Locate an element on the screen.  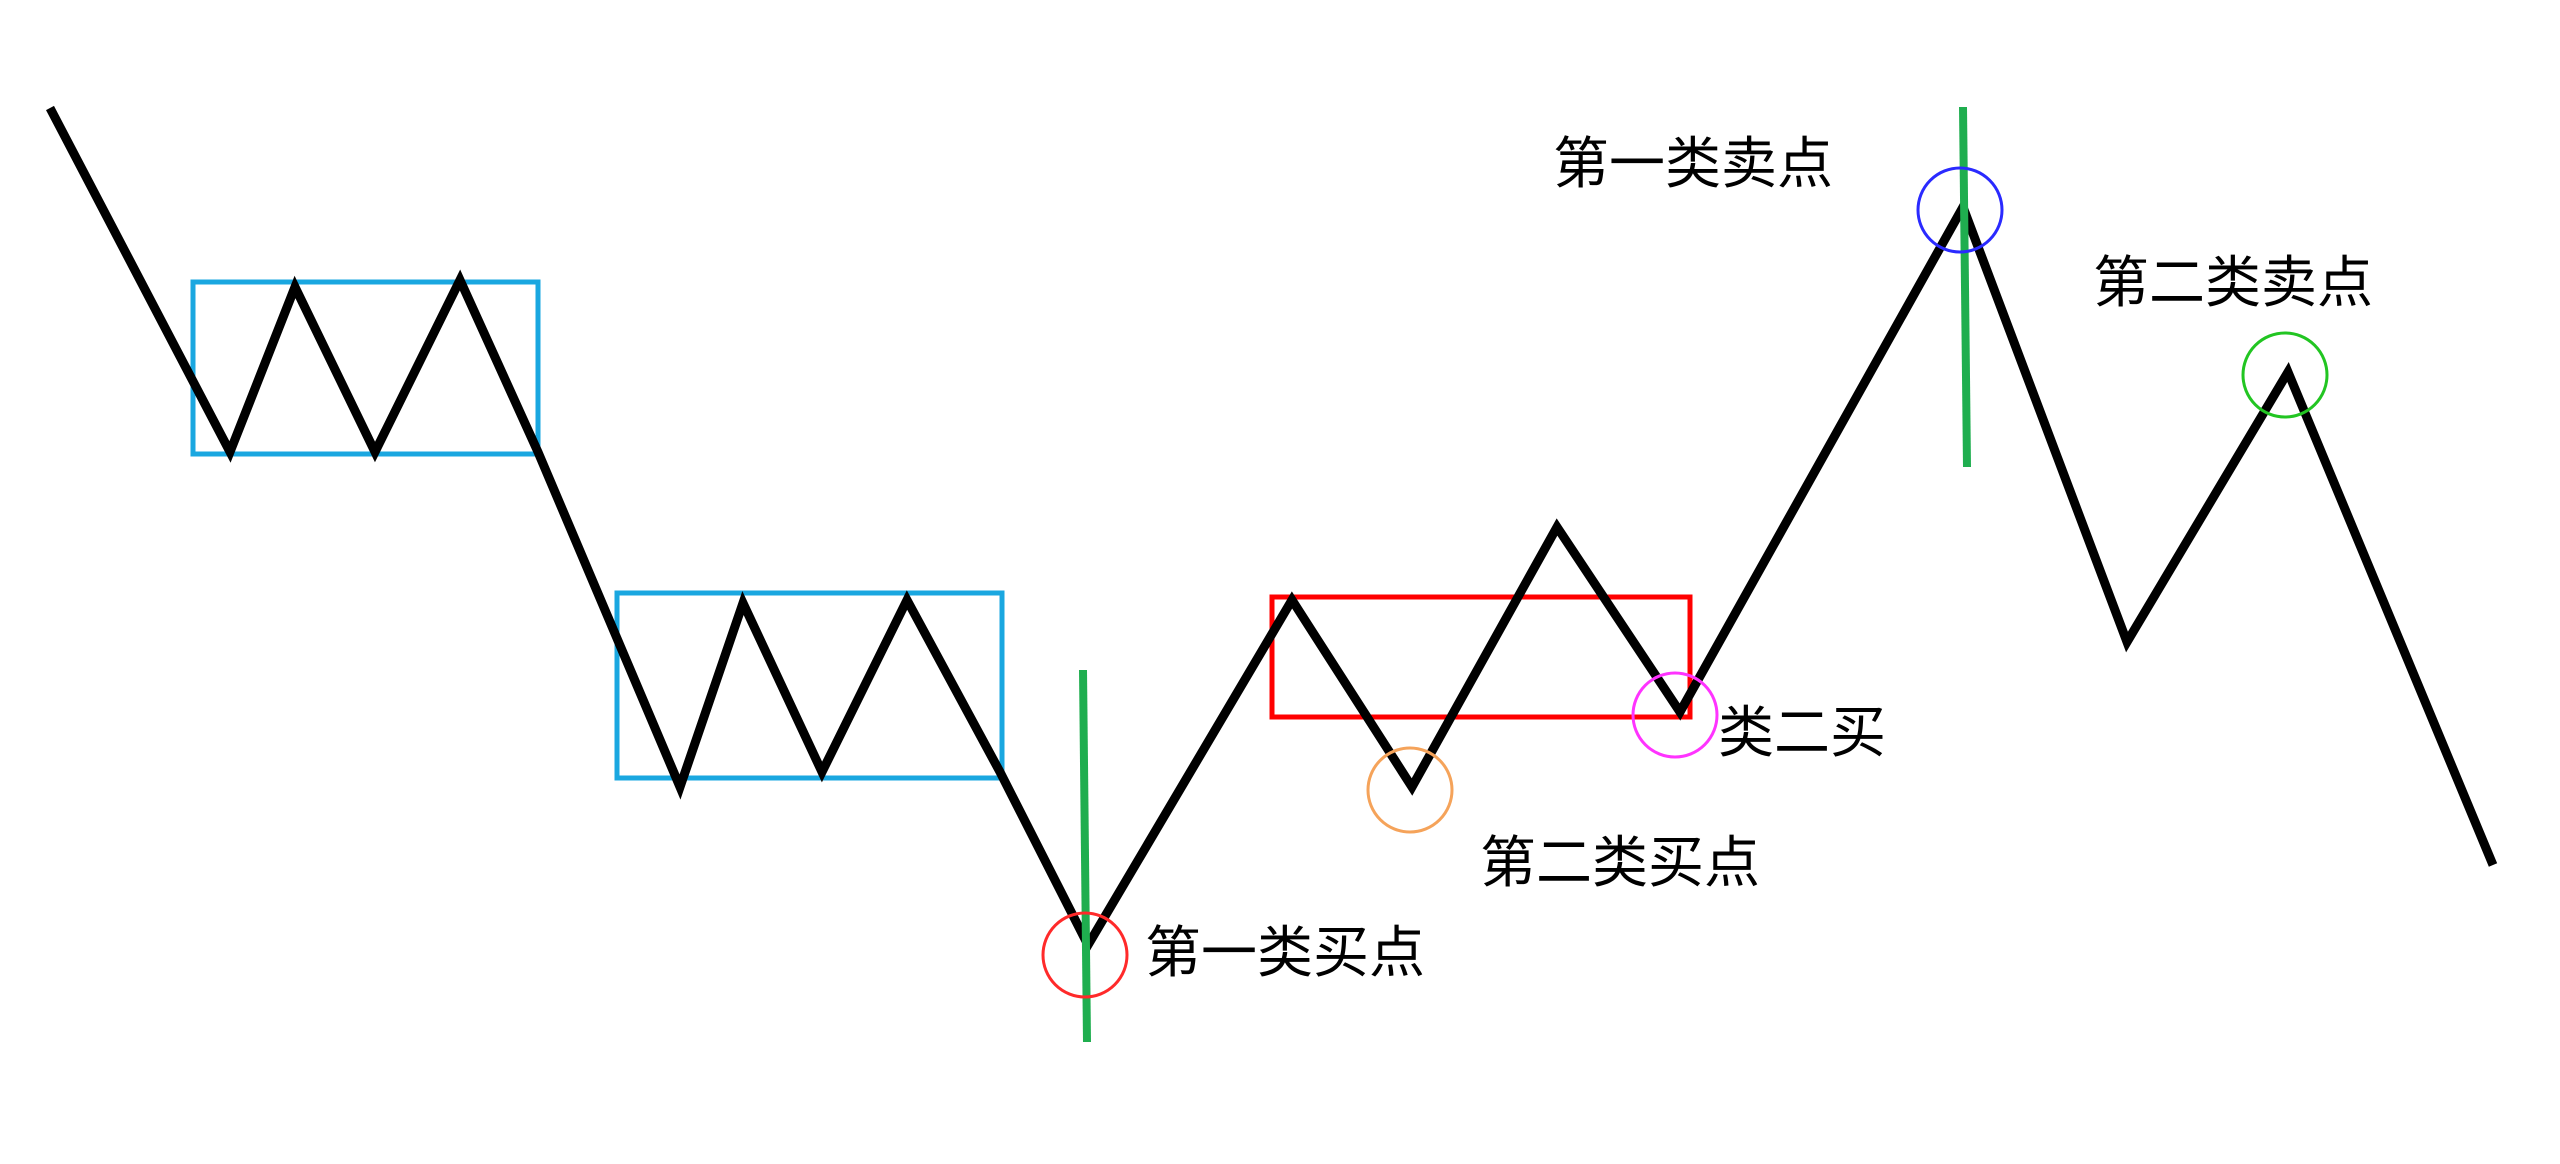
sell1-label: 第一类卖点 is located at coordinates (1693, 164).